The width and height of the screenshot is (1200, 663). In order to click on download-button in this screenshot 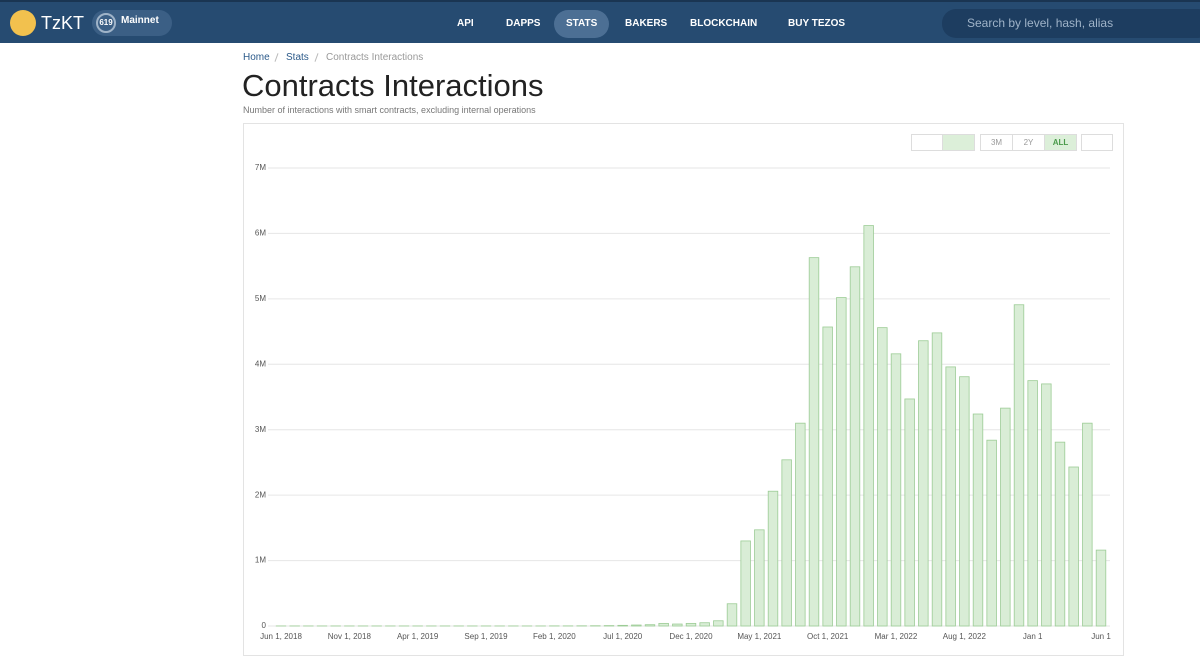, I will do `click(1097, 142)`.